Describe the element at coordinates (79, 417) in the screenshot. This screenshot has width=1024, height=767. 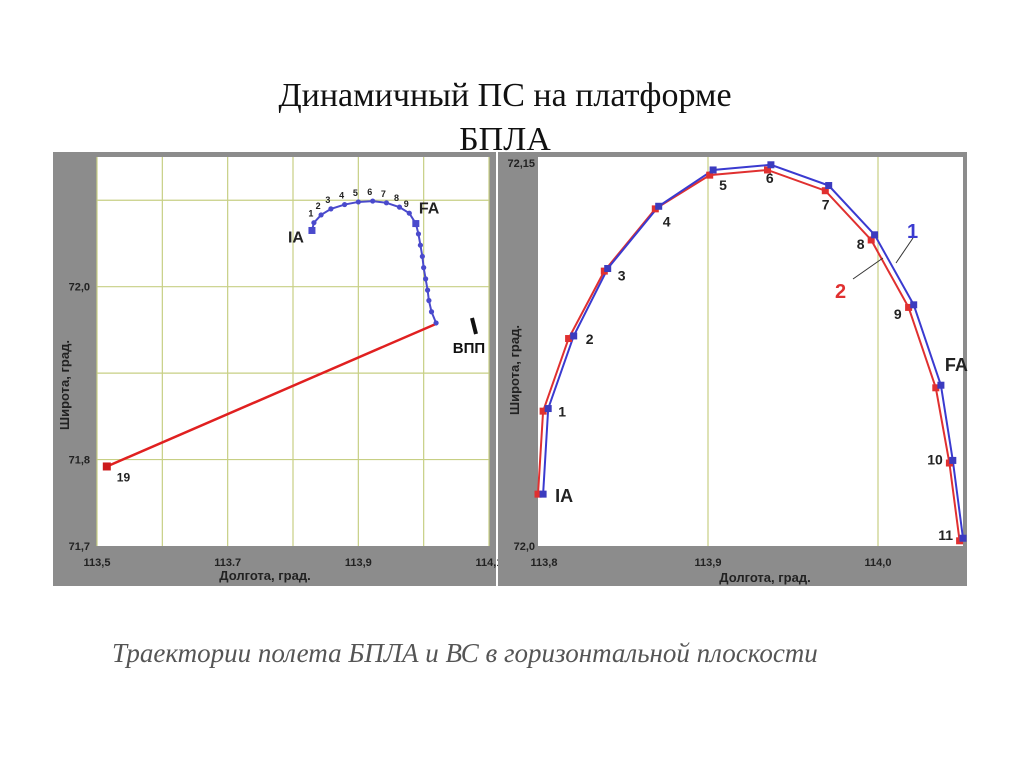
I see `chart-left-y-ticks: 71,7 71,8 72,0` at that location.